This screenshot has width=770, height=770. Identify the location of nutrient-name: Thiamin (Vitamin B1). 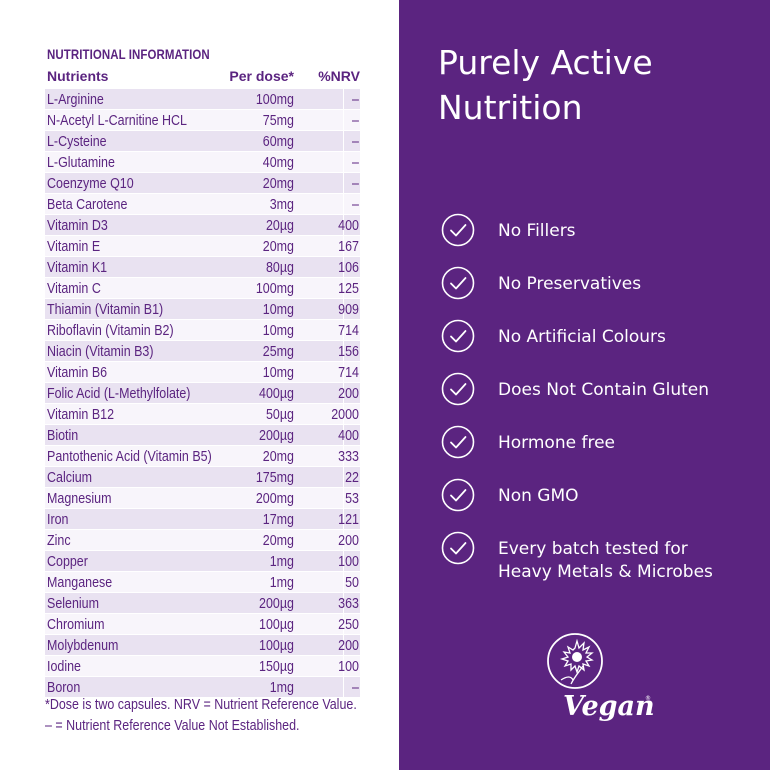
(105, 310).